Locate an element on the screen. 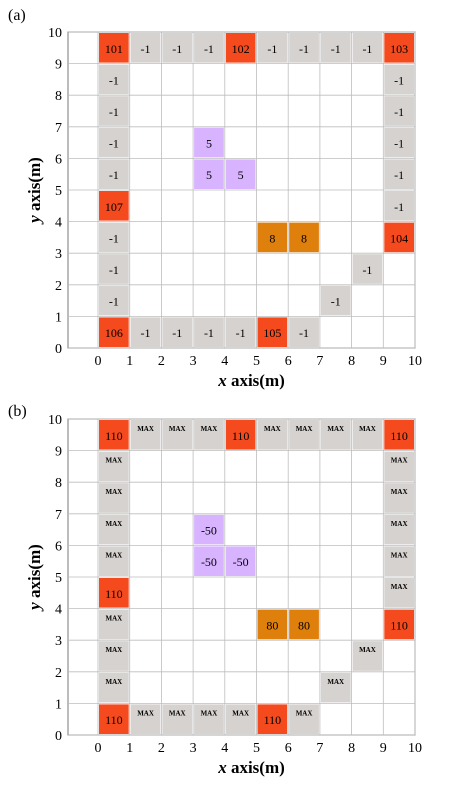 This screenshot has height=791, width=474. y-tick-label: 9 is located at coordinates (58, 452).